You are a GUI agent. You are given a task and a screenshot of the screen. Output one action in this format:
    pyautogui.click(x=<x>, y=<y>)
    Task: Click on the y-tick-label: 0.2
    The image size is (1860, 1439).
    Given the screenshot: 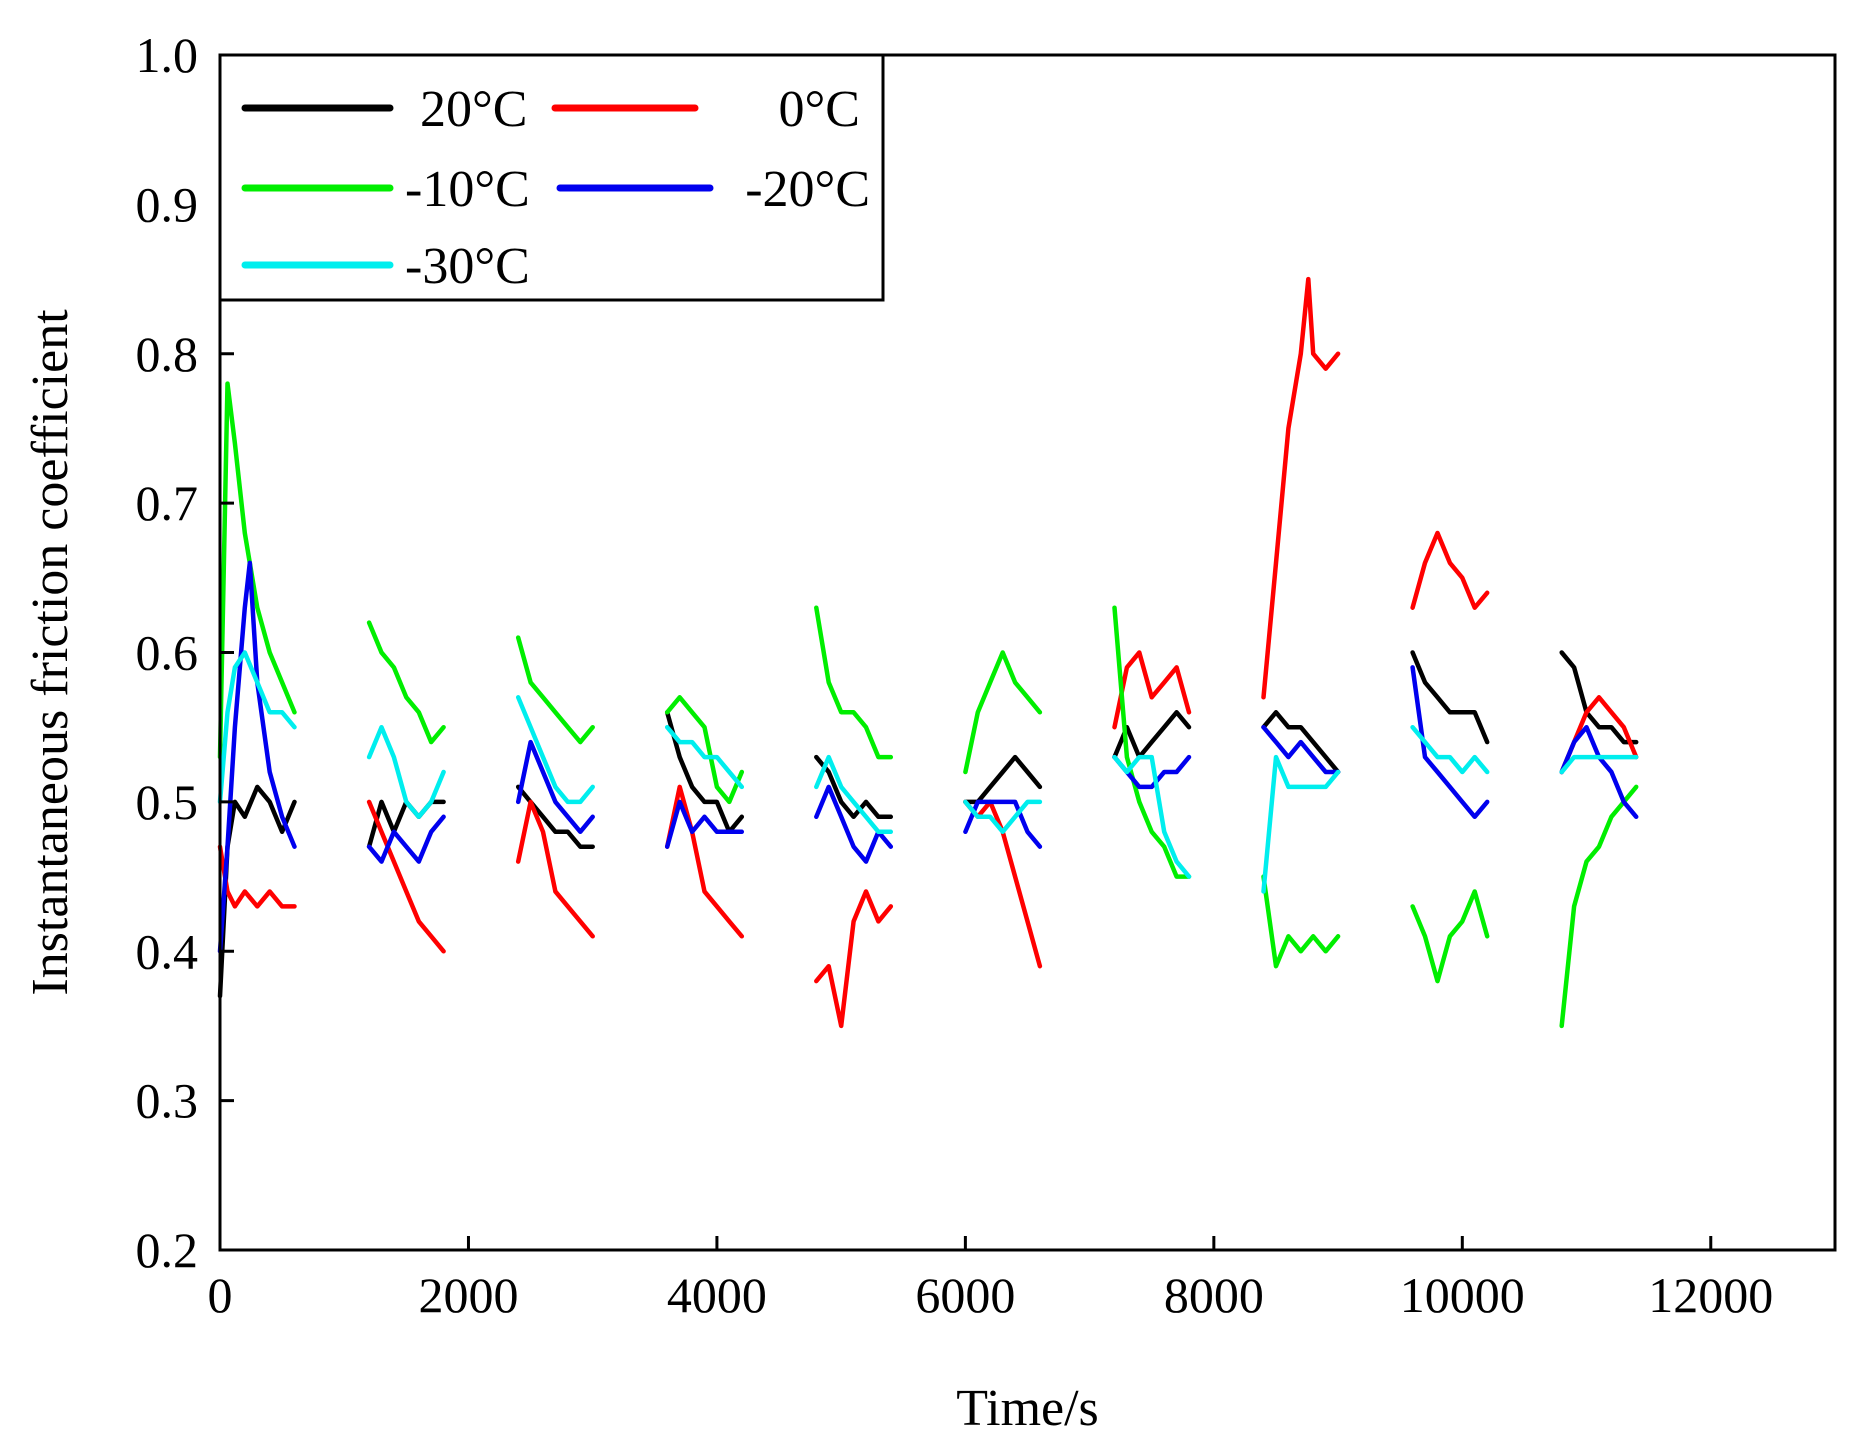 What is the action you would take?
    pyautogui.click(x=167, y=1250)
    